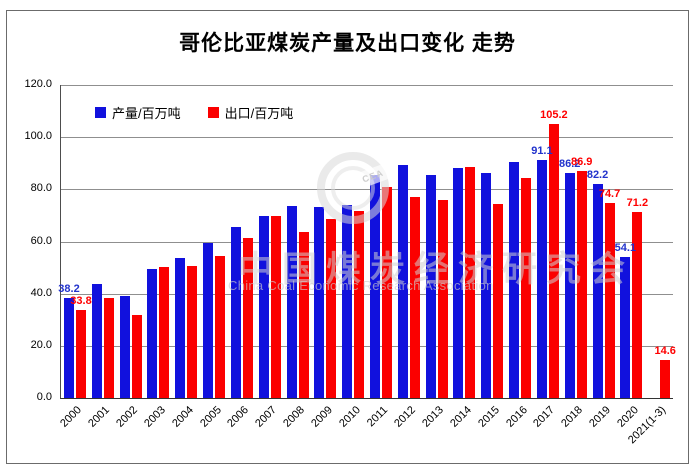 The height and width of the screenshot is (475, 695). What do you see at coordinates (414, 297) in the screenshot?
I see `bar-export-2012` at bounding box center [414, 297].